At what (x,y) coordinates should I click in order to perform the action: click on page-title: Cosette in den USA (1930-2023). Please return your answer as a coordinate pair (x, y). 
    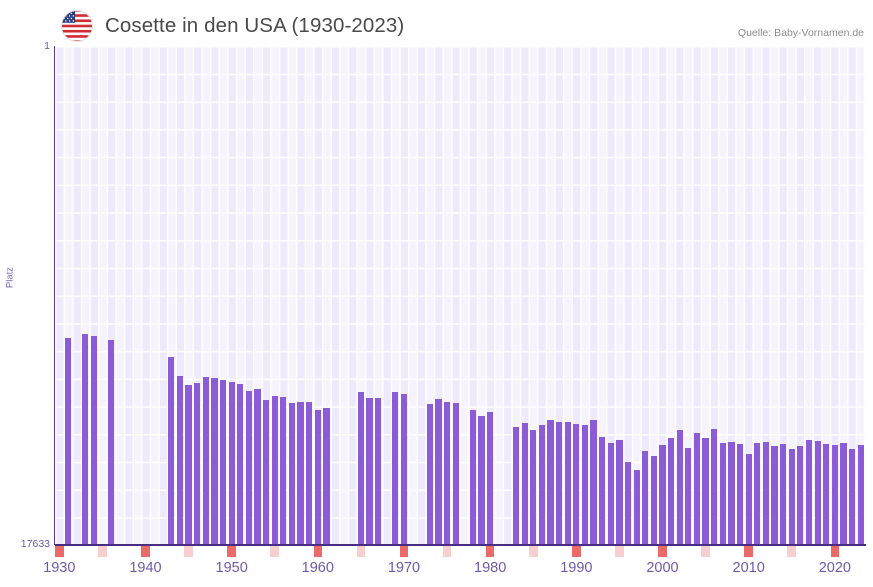
    Looking at the image, I should click on (255, 25).